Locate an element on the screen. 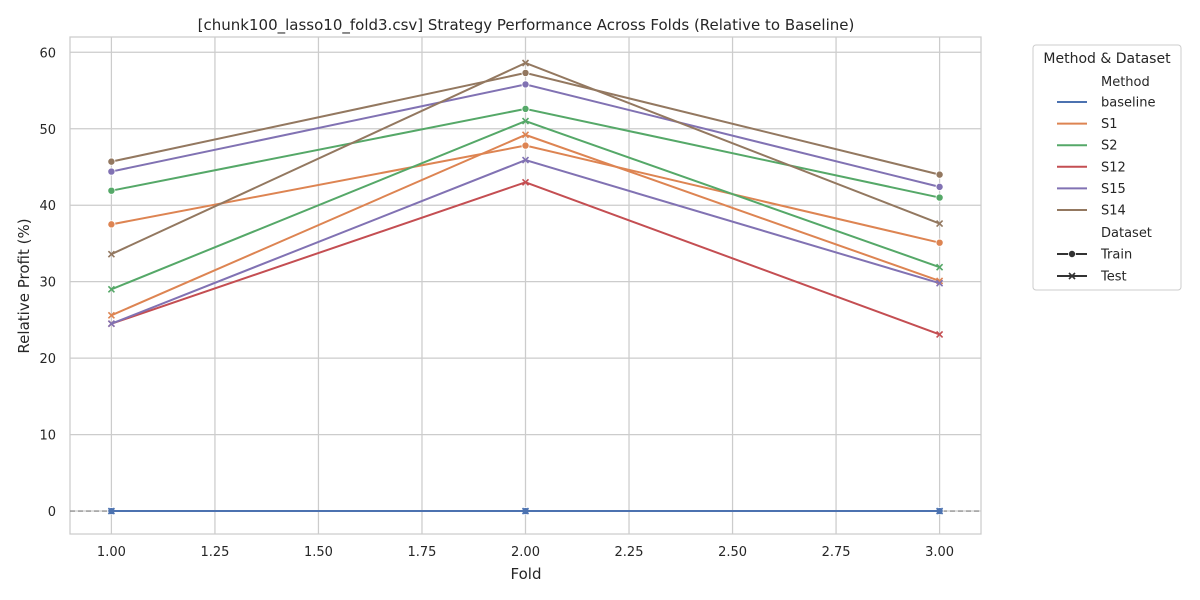 The height and width of the screenshot is (600, 1200). legend-label: S2 is located at coordinates (1109, 146).